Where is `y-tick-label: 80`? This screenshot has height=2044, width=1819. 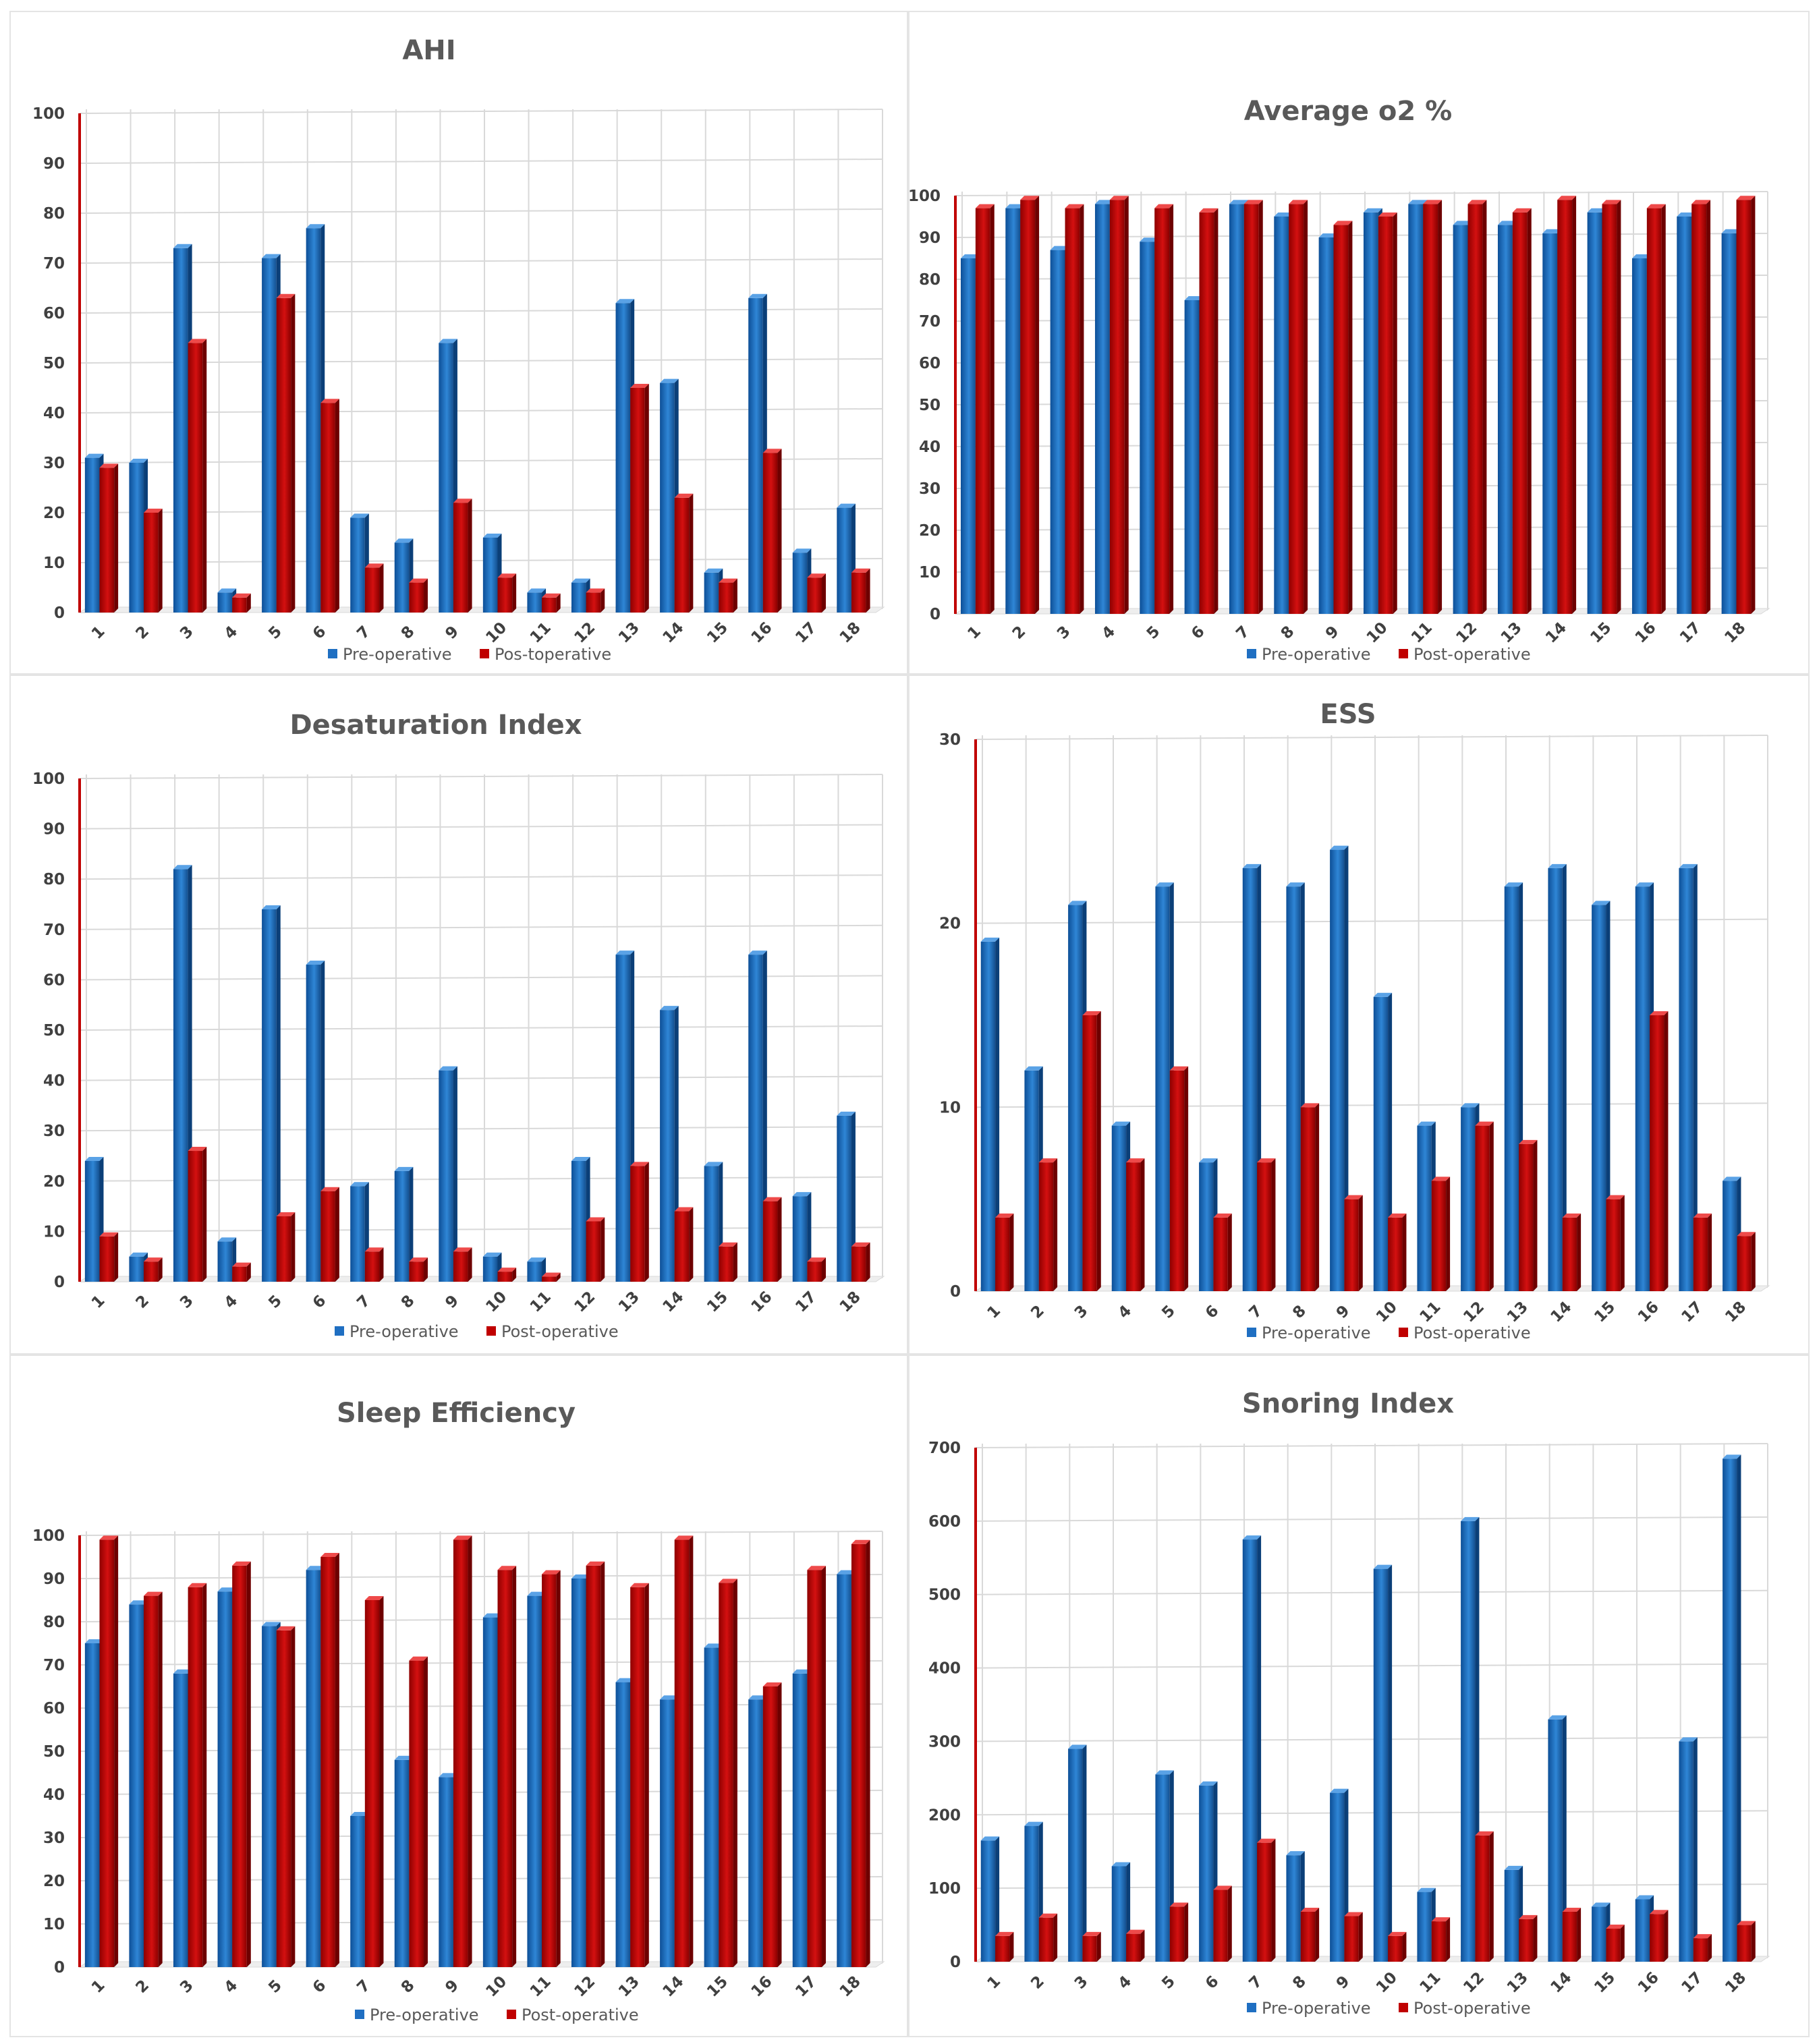 y-tick-label: 80 is located at coordinates (54, 1622).